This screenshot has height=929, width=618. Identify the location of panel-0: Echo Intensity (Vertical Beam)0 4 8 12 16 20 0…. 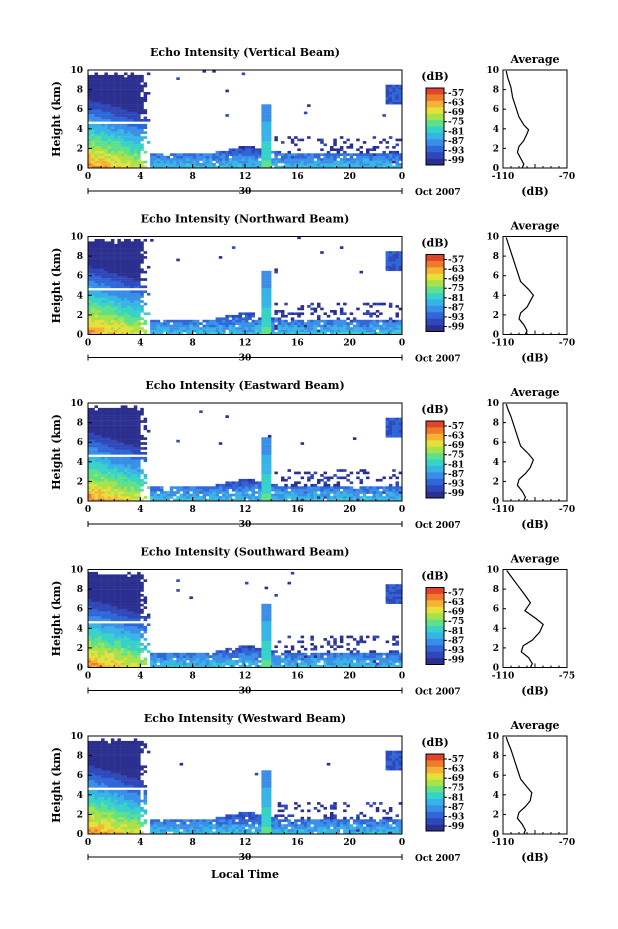
(312, 122).